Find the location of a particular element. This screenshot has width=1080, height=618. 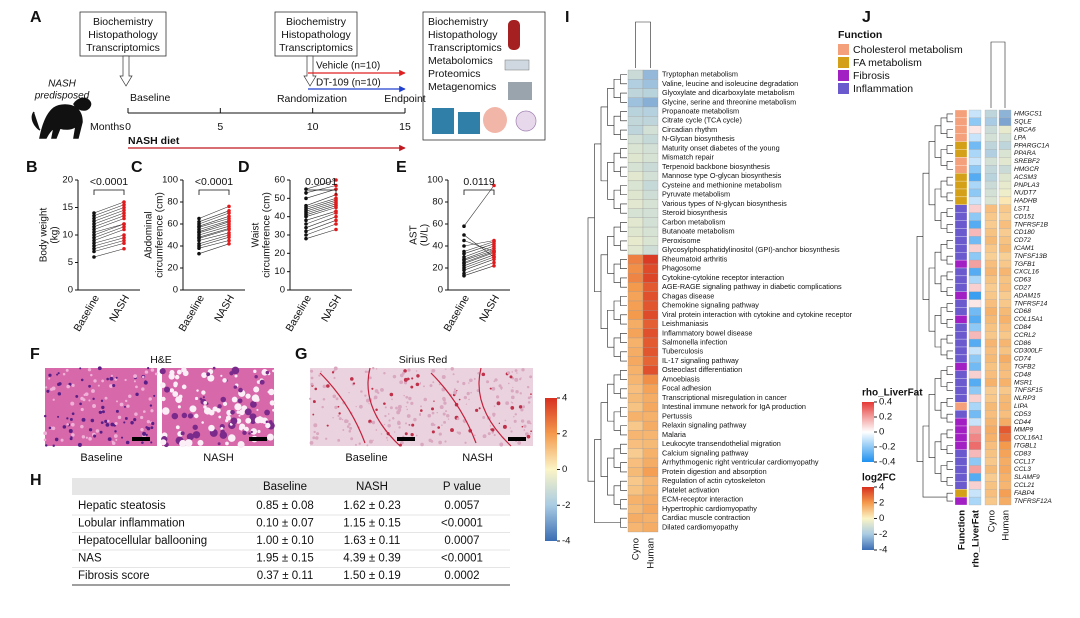

row-label: PNPLA3 is located at coordinates (1027, 185).